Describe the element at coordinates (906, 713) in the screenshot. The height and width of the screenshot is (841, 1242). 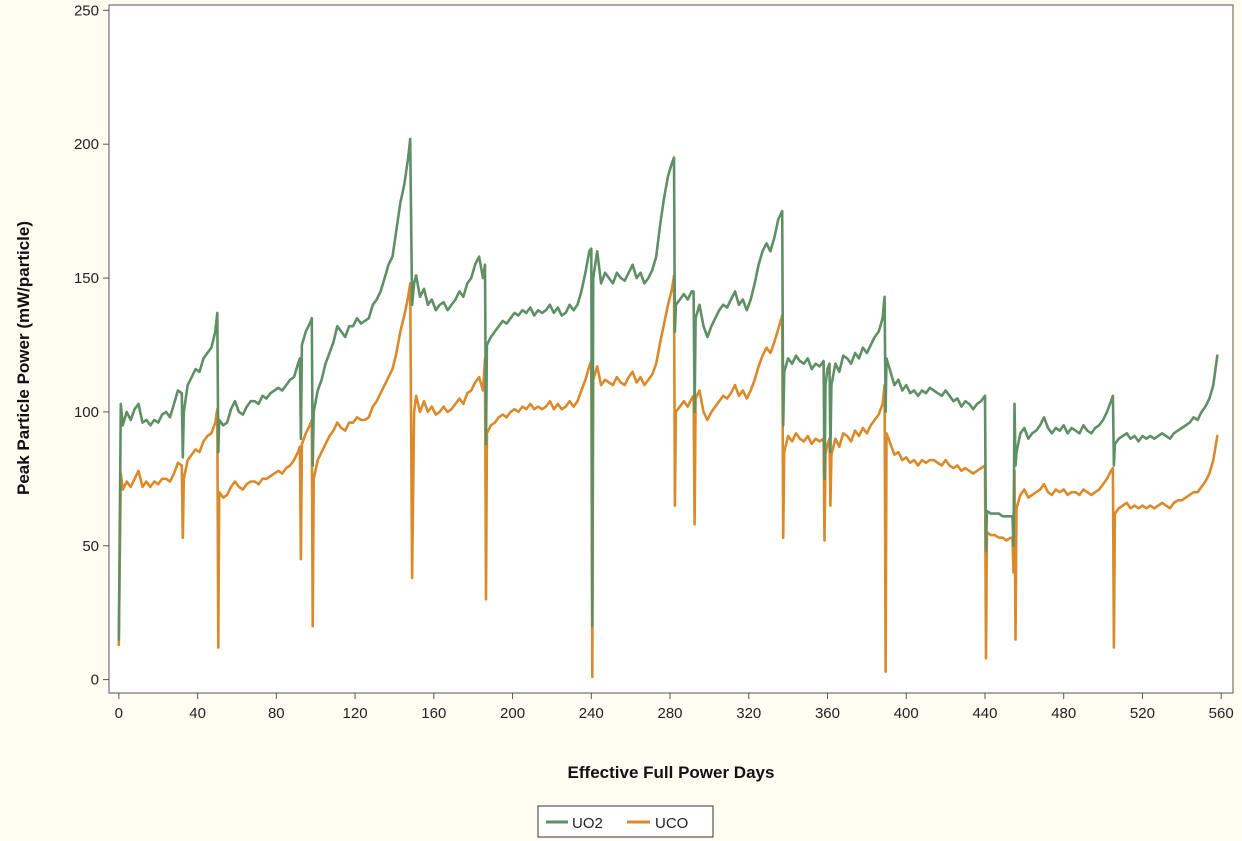
I see `x-tick-label: 400` at that location.